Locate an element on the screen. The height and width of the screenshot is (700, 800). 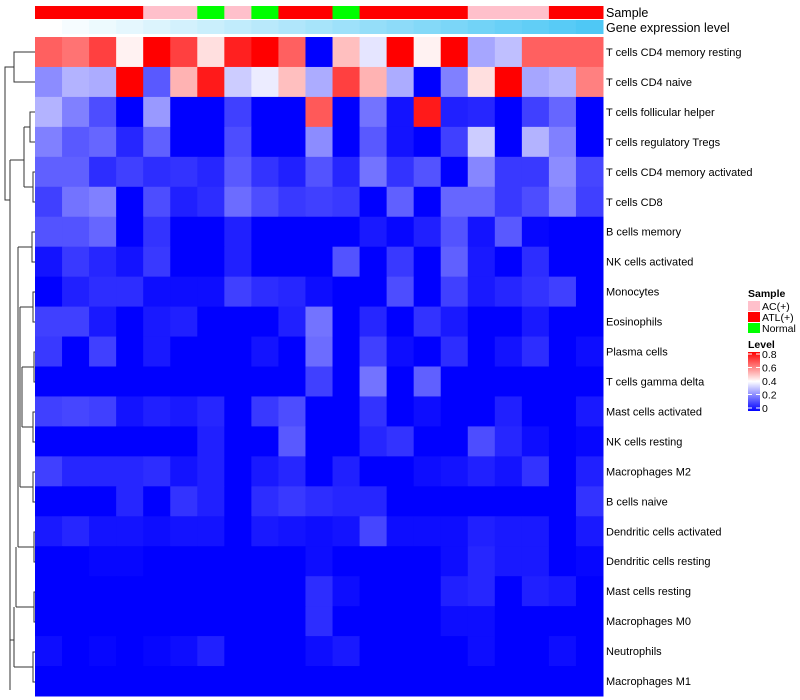
row-label: Mast cells activated is located at coordinates (654, 412).